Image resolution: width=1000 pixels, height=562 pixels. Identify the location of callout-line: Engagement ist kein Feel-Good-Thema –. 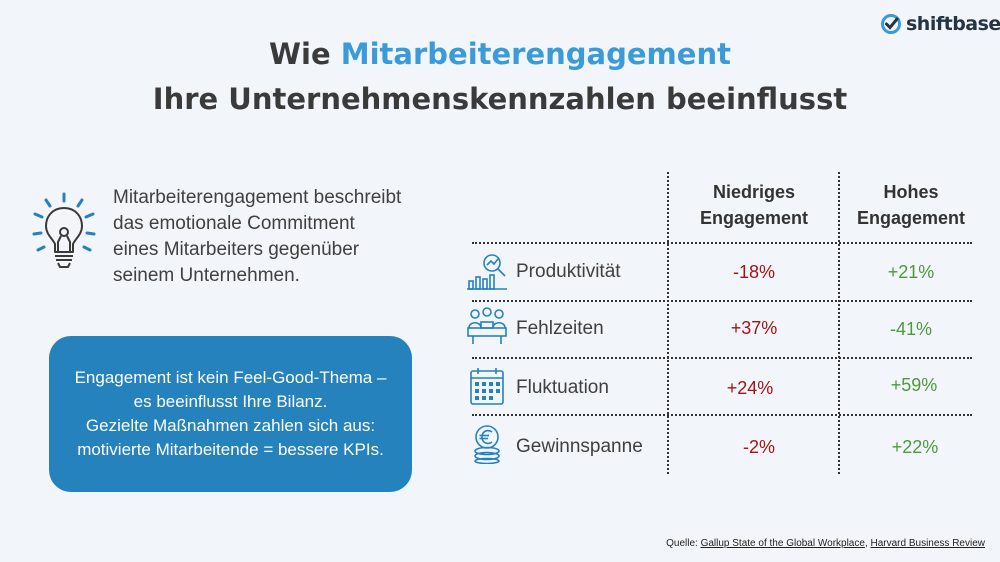
(230, 377).